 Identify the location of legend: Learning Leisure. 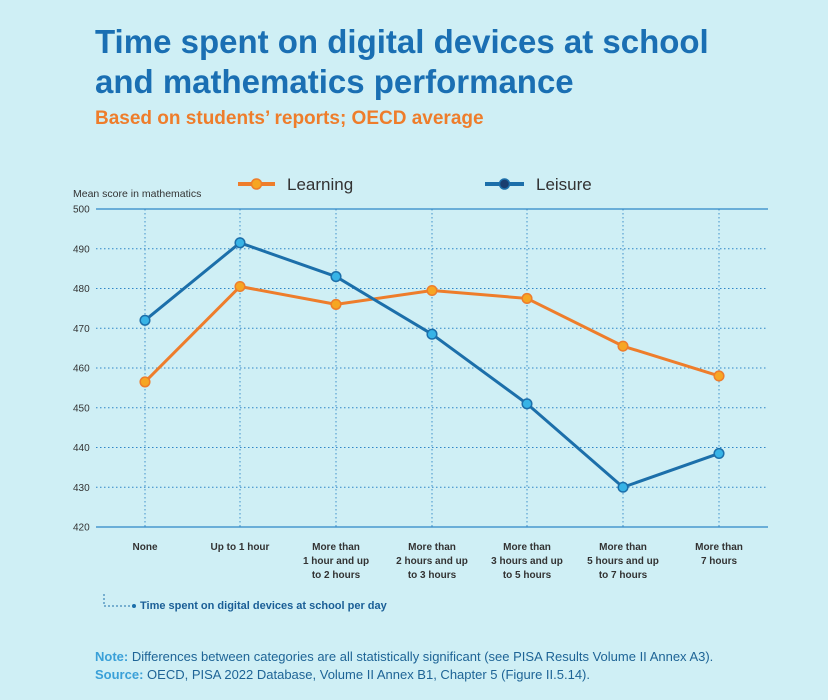
(415, 184).